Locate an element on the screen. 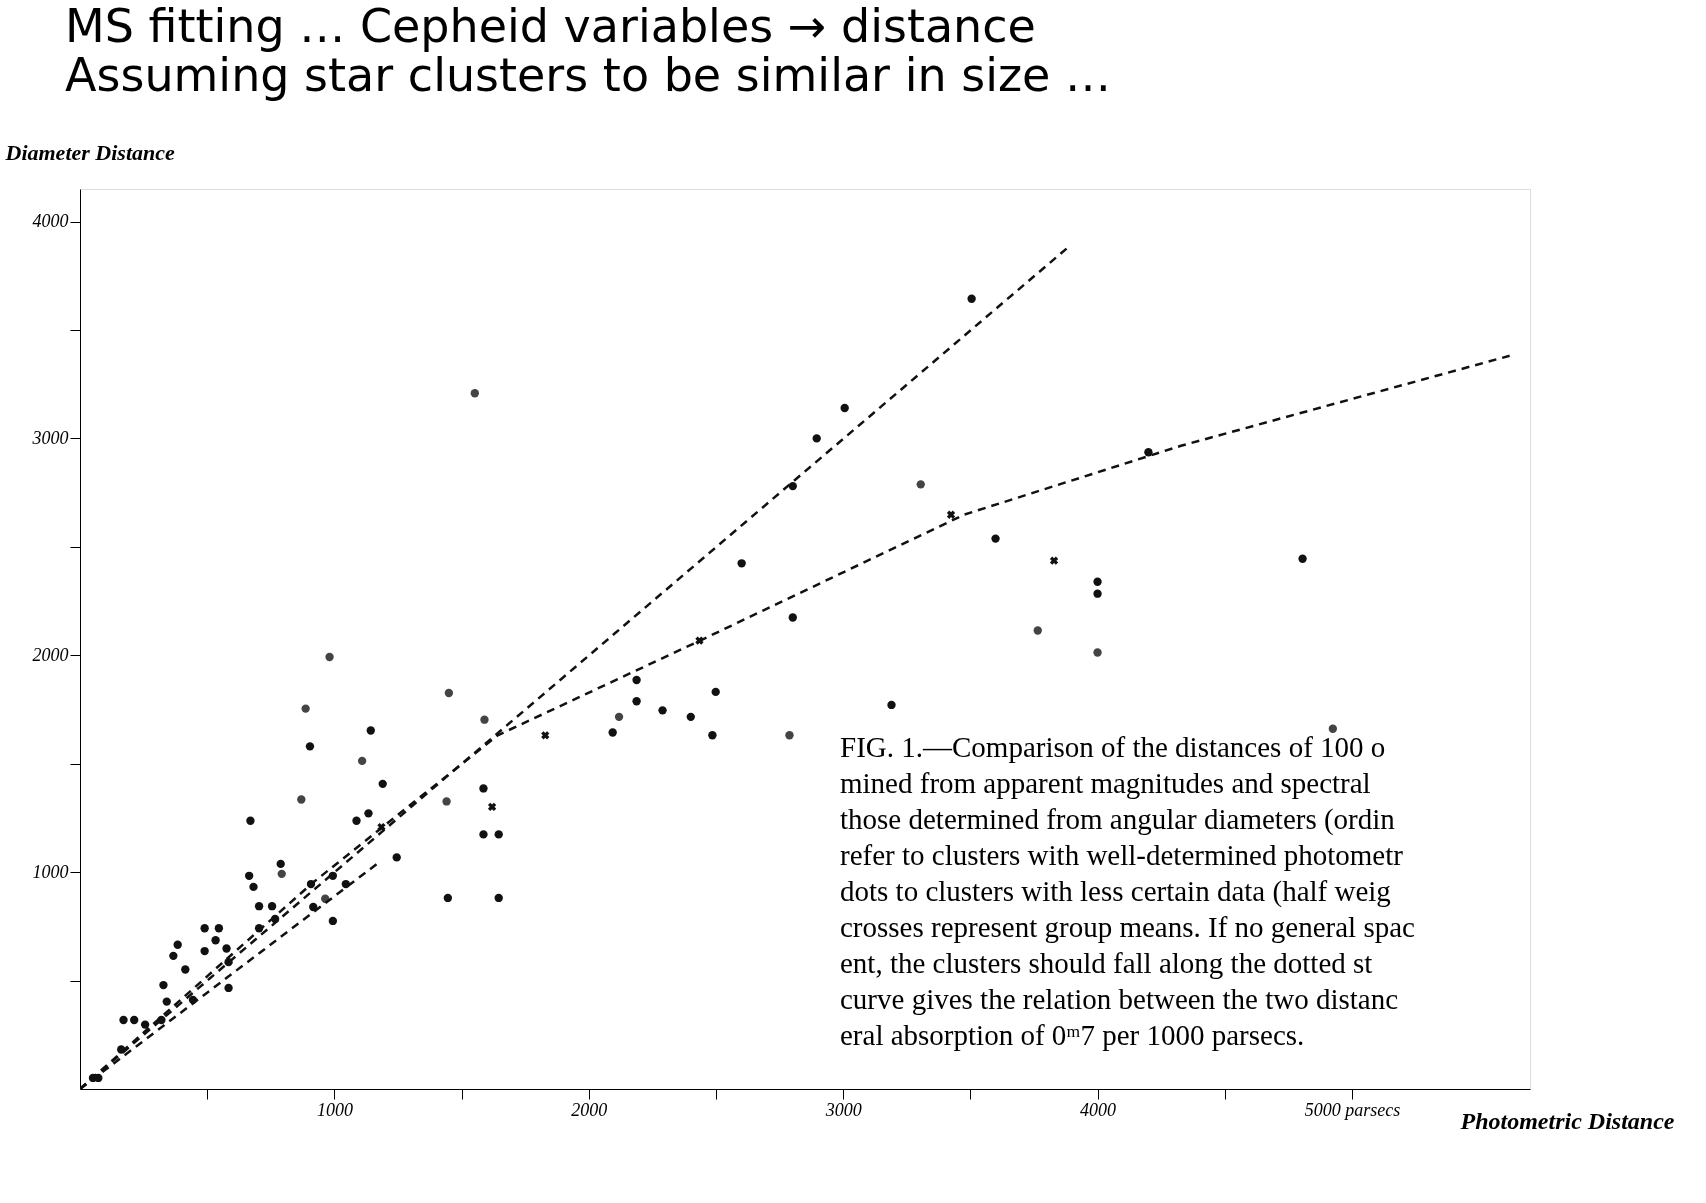  y-axis-title: Diameter Distance is located at coordinates (89, 152).